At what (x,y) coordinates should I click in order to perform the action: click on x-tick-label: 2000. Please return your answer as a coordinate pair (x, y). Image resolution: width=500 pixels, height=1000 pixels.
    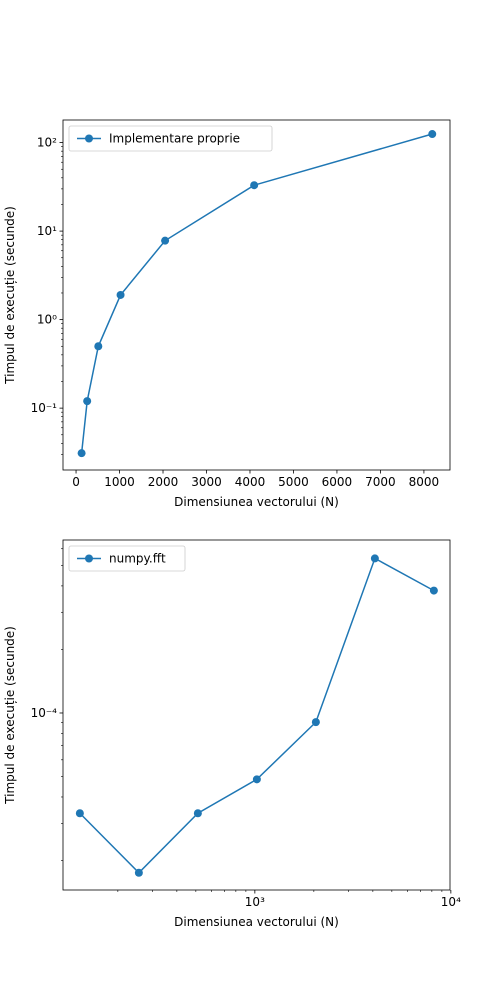
    Looking at the image, I should click on (163, 482).